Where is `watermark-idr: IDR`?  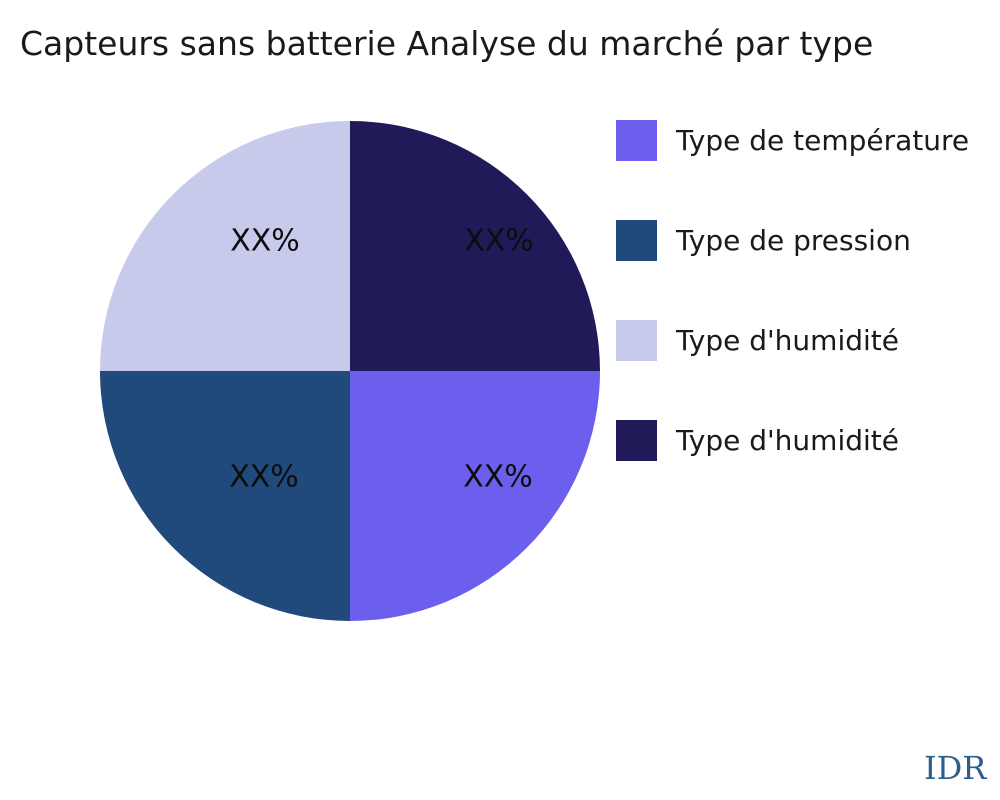
watermark-idr: IDR is located at coordinates (955, 768).